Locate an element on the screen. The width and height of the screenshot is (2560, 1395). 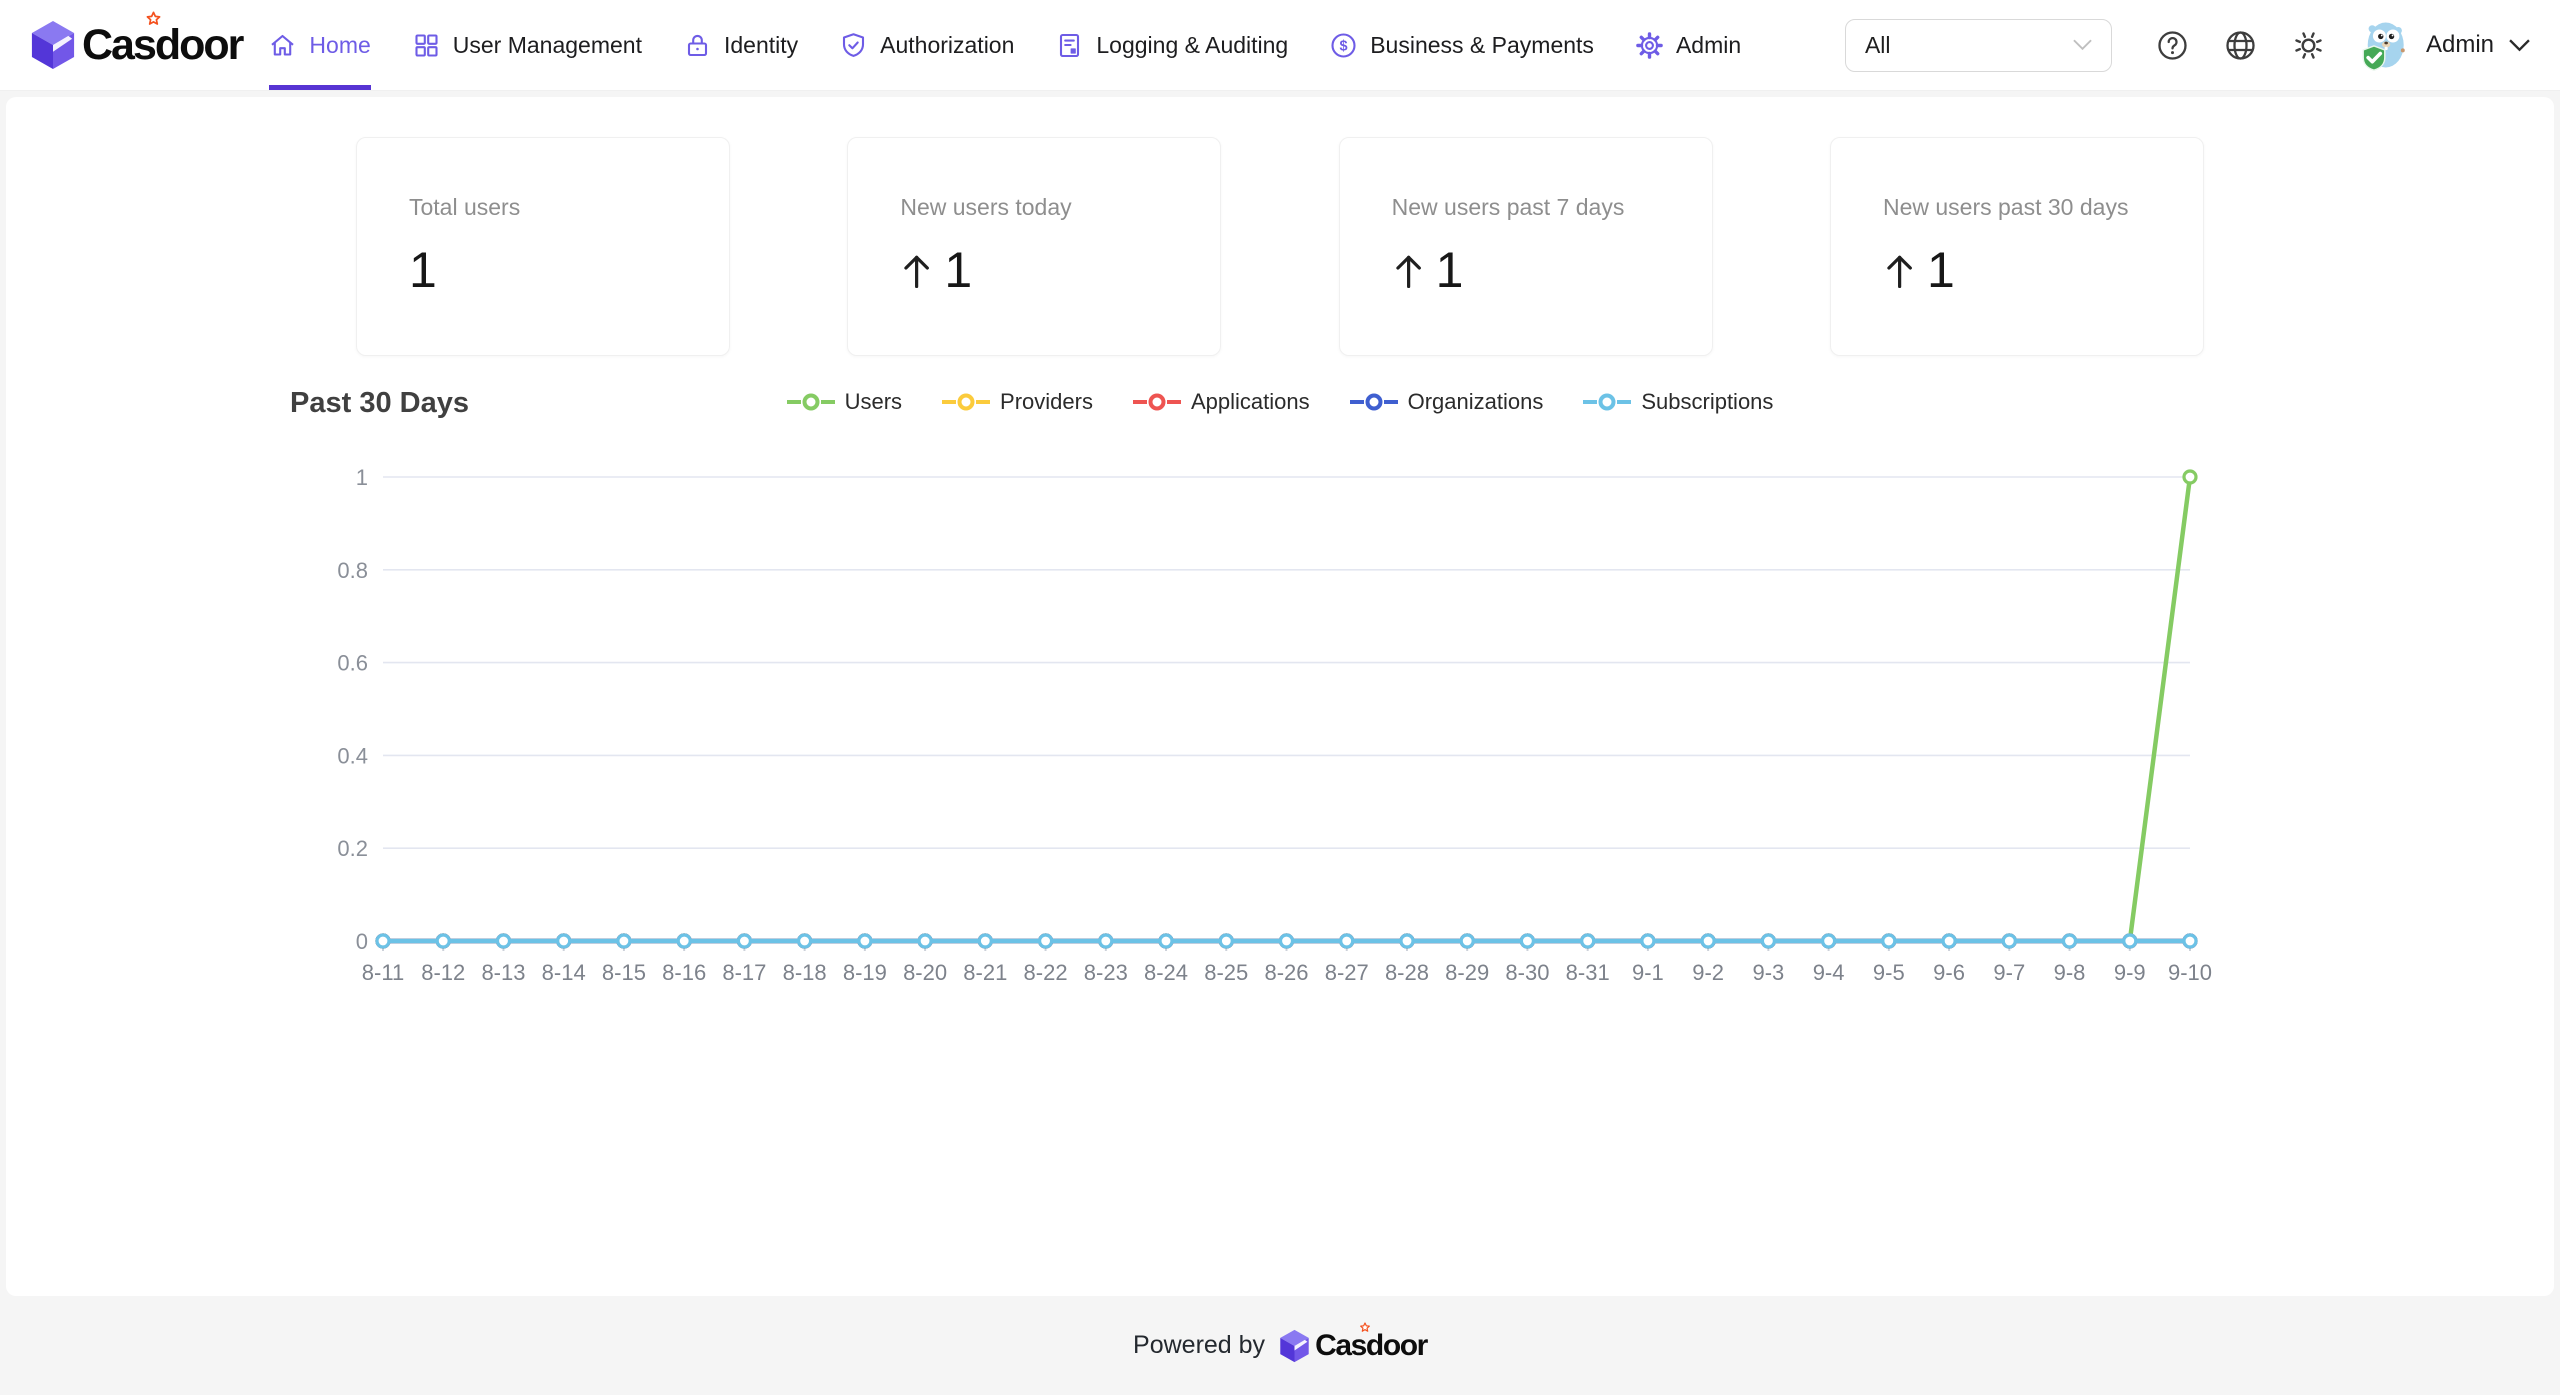
x-tick-label: 8-19 is located at coordinates (865, 972).